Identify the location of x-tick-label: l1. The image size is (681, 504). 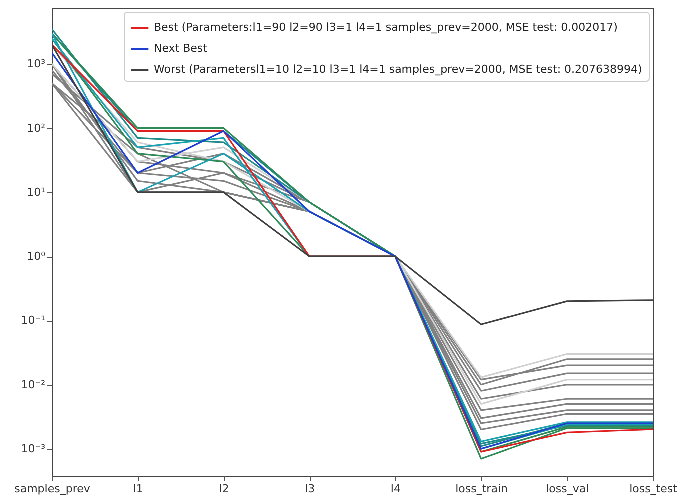
(138, 489).